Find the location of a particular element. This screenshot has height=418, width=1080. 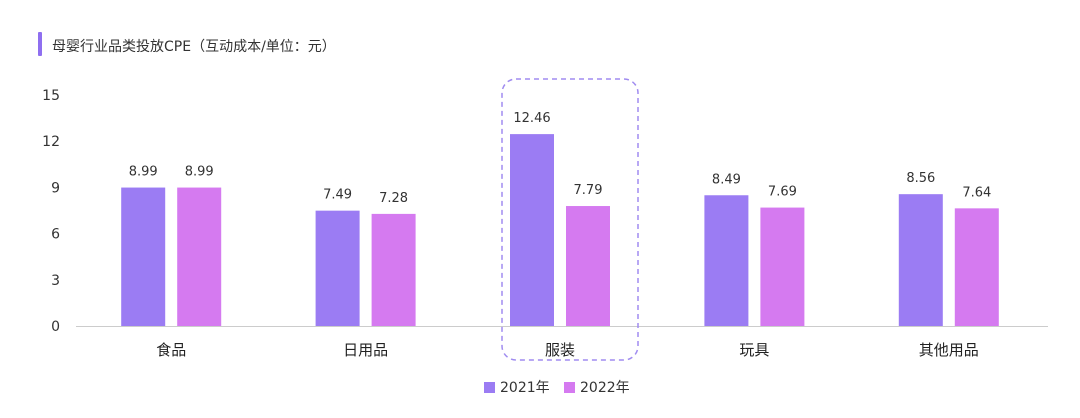

data-label: 7.28 is located at coordinates (393, 198).